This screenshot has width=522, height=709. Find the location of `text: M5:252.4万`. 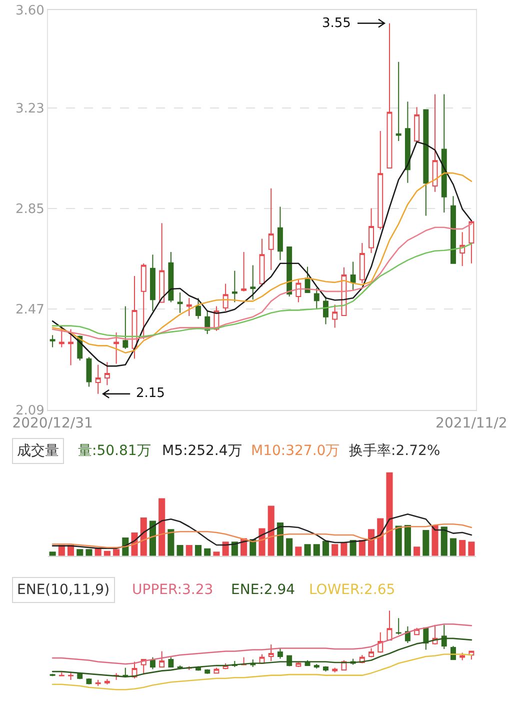

text: M5:252.4万 is located at coordinates (202, 451).